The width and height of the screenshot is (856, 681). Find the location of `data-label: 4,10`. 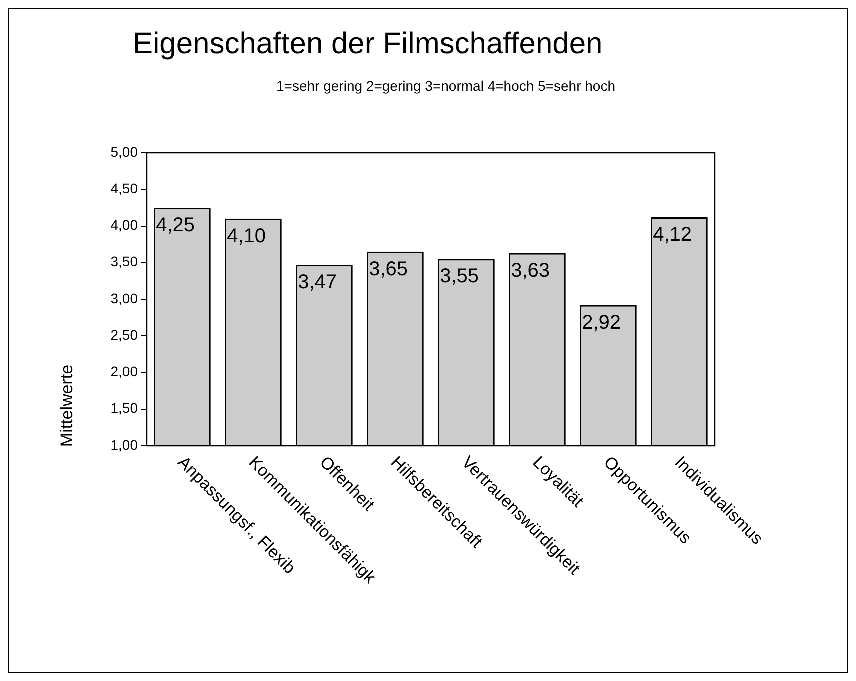

data-label: 4,10 is located at coordinates (246, 236).